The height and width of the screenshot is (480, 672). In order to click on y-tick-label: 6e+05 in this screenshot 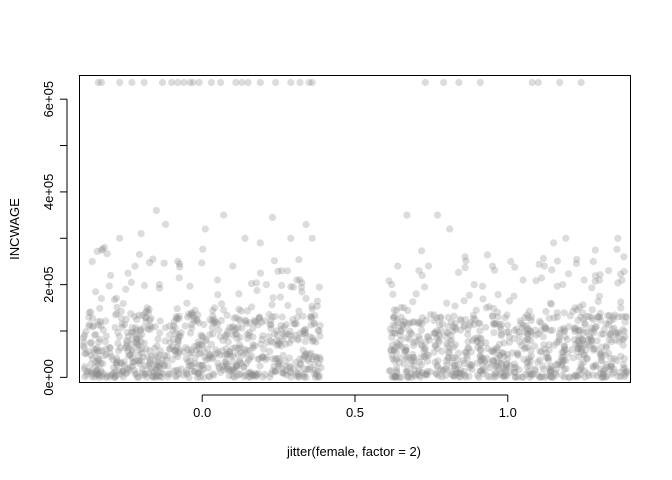, I will do `click(48, 99)`.